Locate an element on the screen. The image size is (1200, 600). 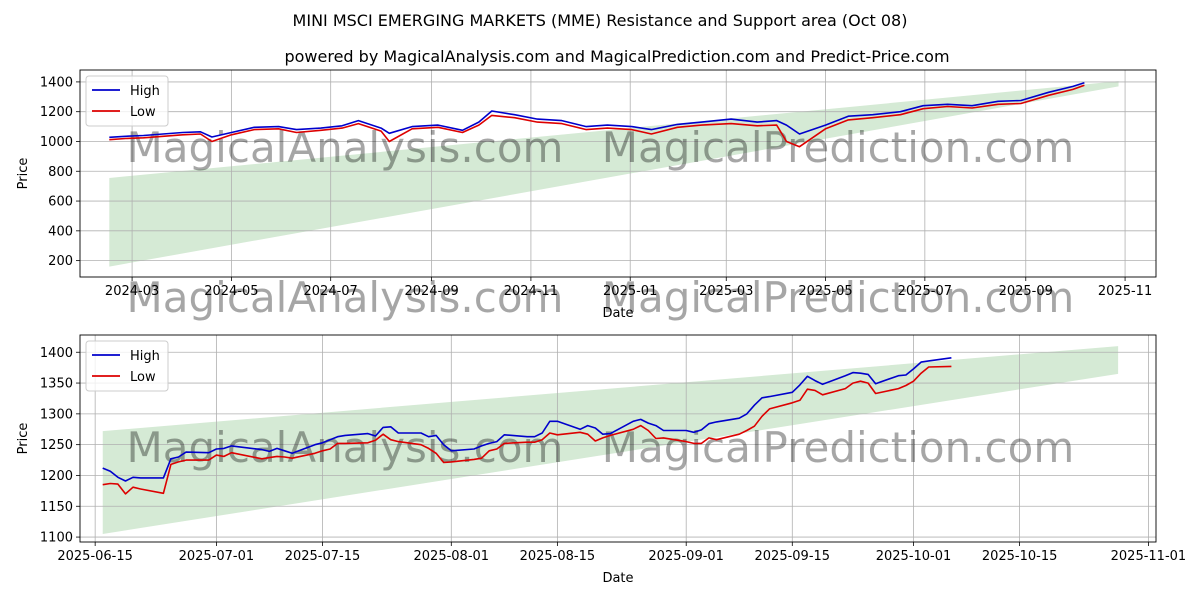
y-tick-label: 1300 is located at coordinates (56, 414).